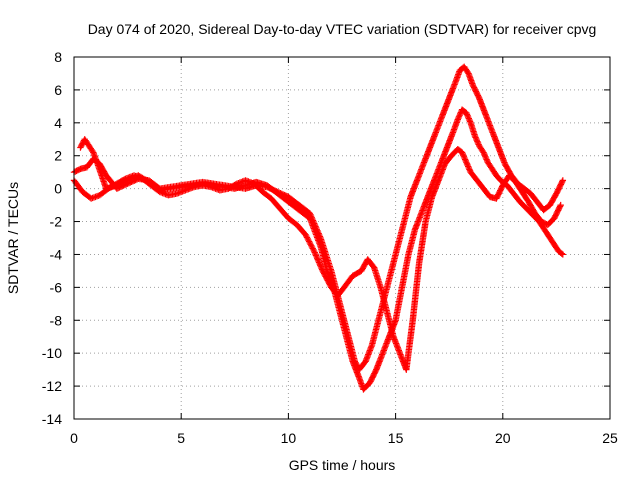 This screenshot has height=480, width=640. What do you see at coordinates (52, 386) in the screenshot?
I see `y-tick-label: -12` at bounding box center [52, 386].